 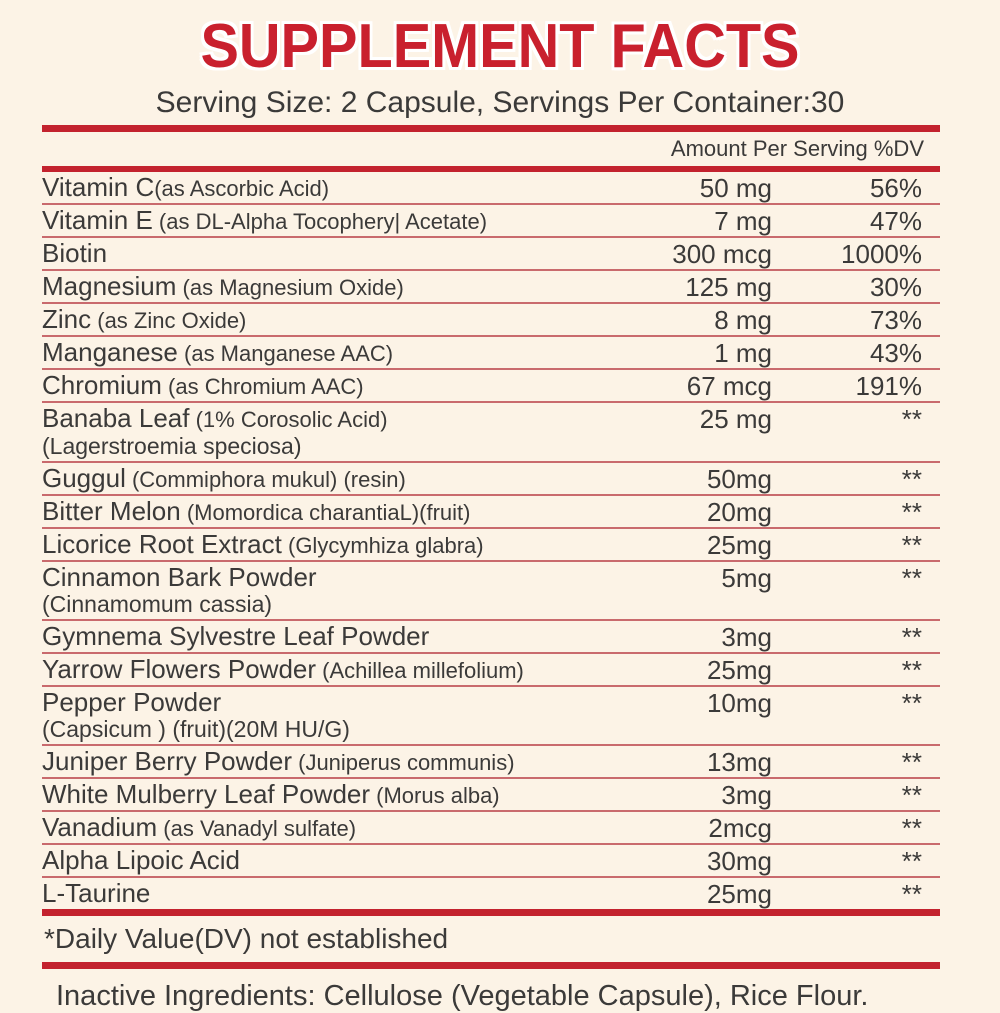 I want to click on ingredient-cell: Manganese (as Manganese AAC), so click(x=319, y=352).